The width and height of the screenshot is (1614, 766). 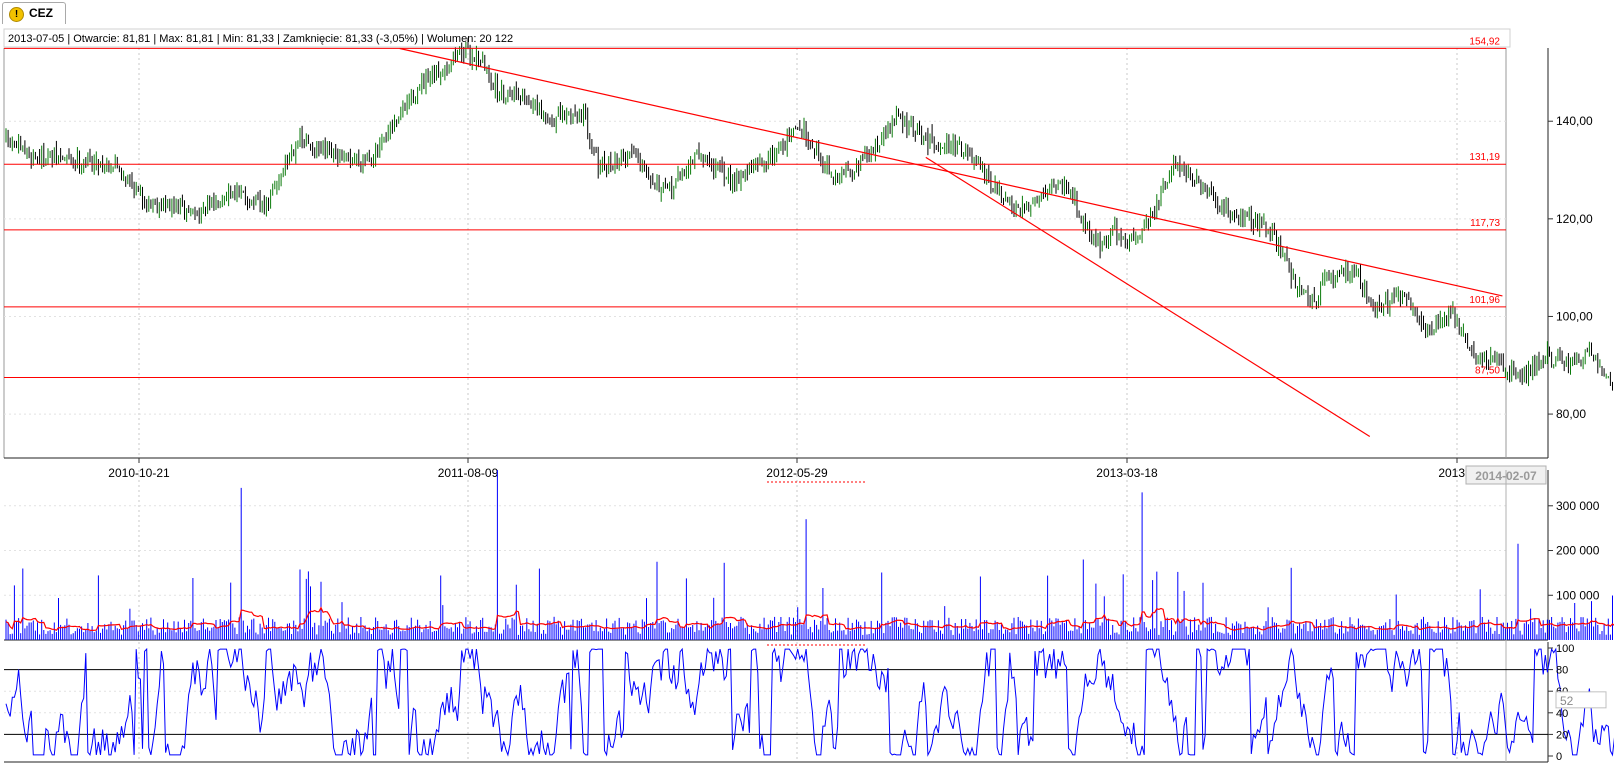 I want to click on oscillator-tick-label: 0, so click(x=1559, y=757).